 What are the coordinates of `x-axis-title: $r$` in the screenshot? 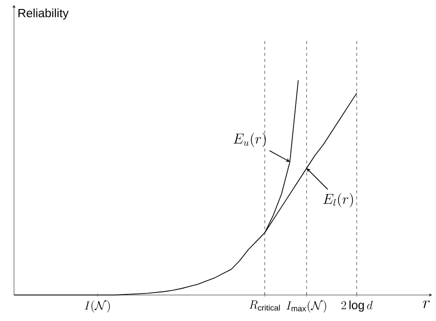 It's located at (426, 304).